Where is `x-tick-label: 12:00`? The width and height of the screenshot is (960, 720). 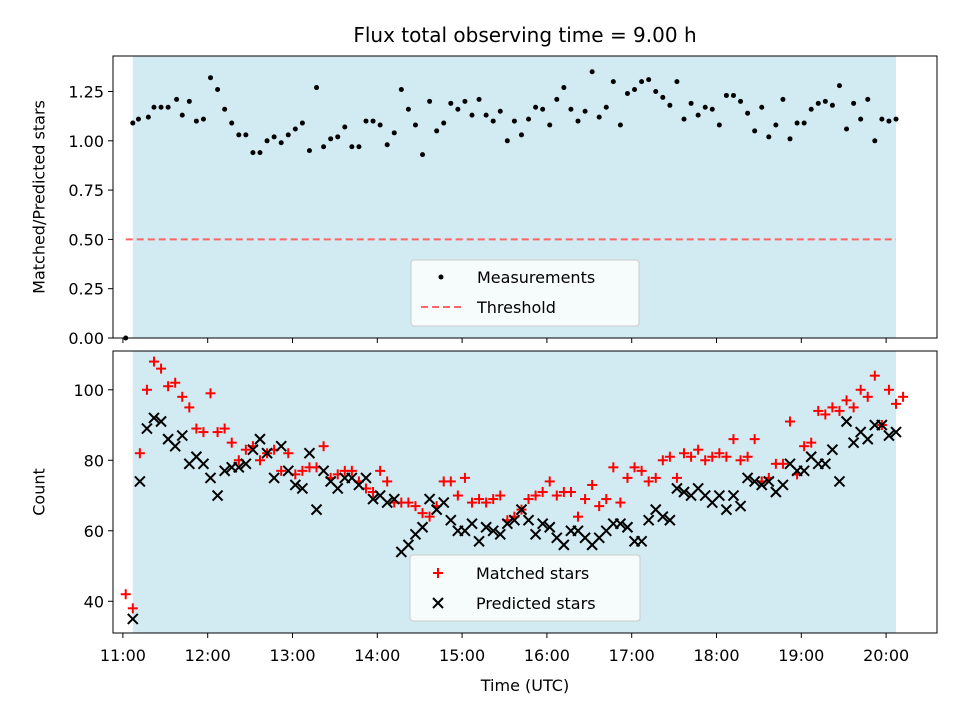 x-tick-label: 12:00 is located at coordinates (208, 655).